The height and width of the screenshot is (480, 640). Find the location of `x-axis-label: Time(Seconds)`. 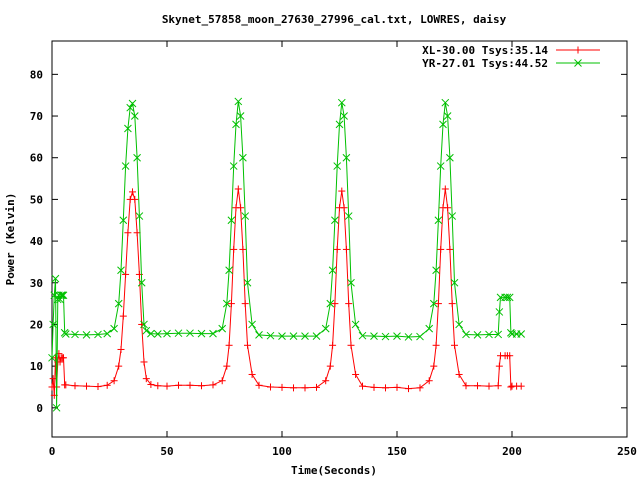

x-axis-label: Time(Seconds) is located at coordinates (334, 470).